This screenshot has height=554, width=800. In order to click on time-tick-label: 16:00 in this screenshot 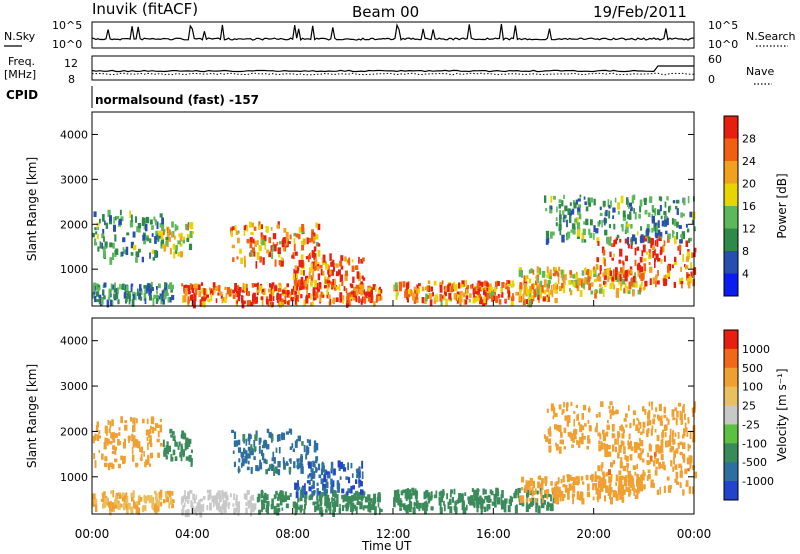, I will do `click(493, 534)`.